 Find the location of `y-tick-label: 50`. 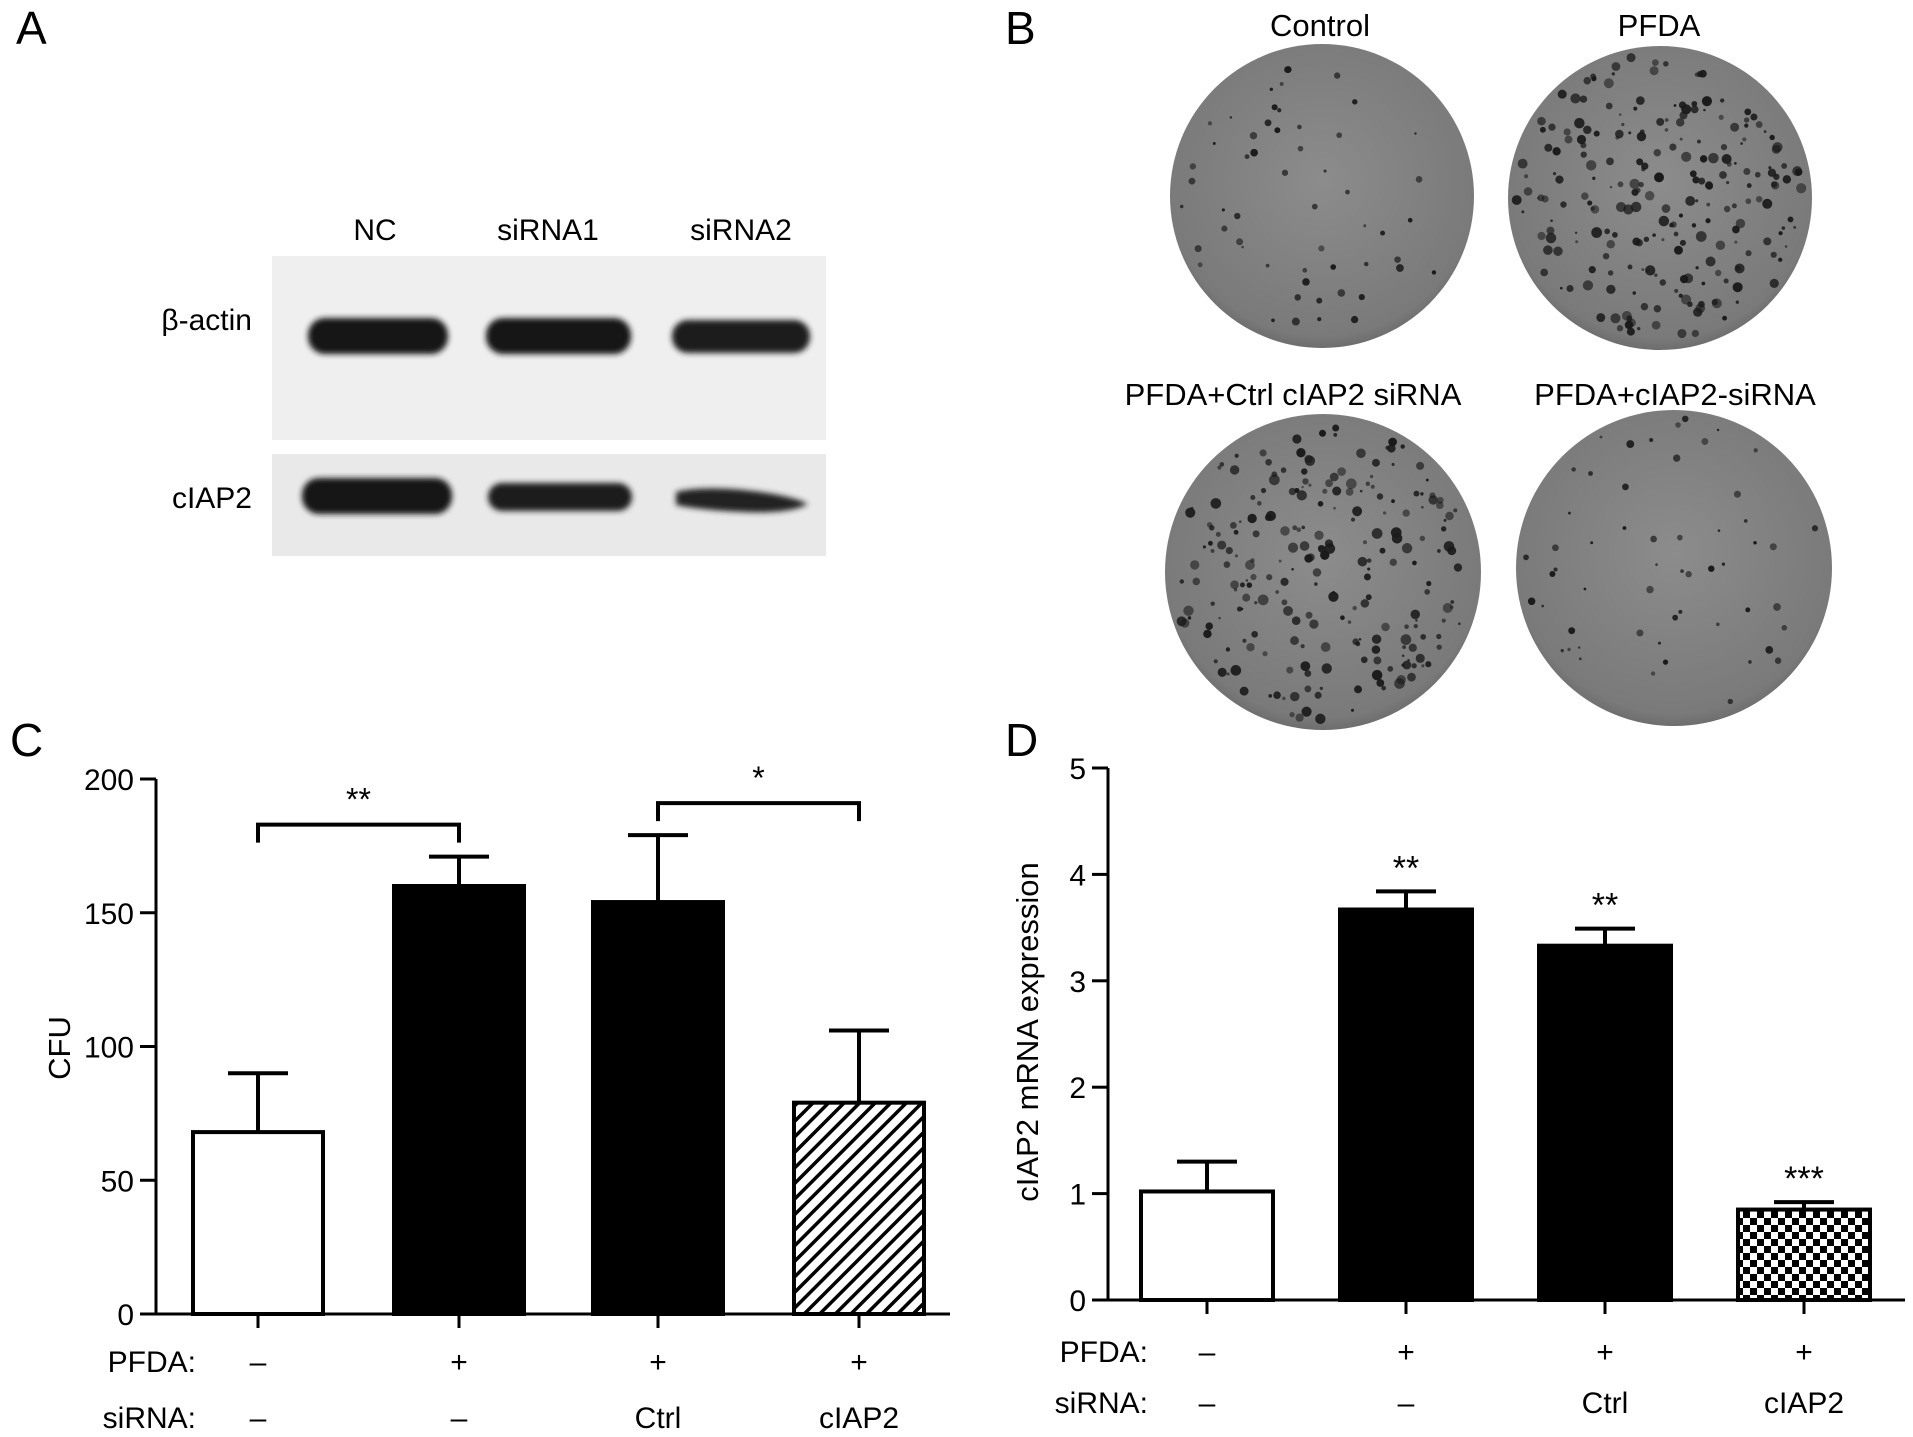

y-tick-label: 50 is located at coordinates (117, 1181).